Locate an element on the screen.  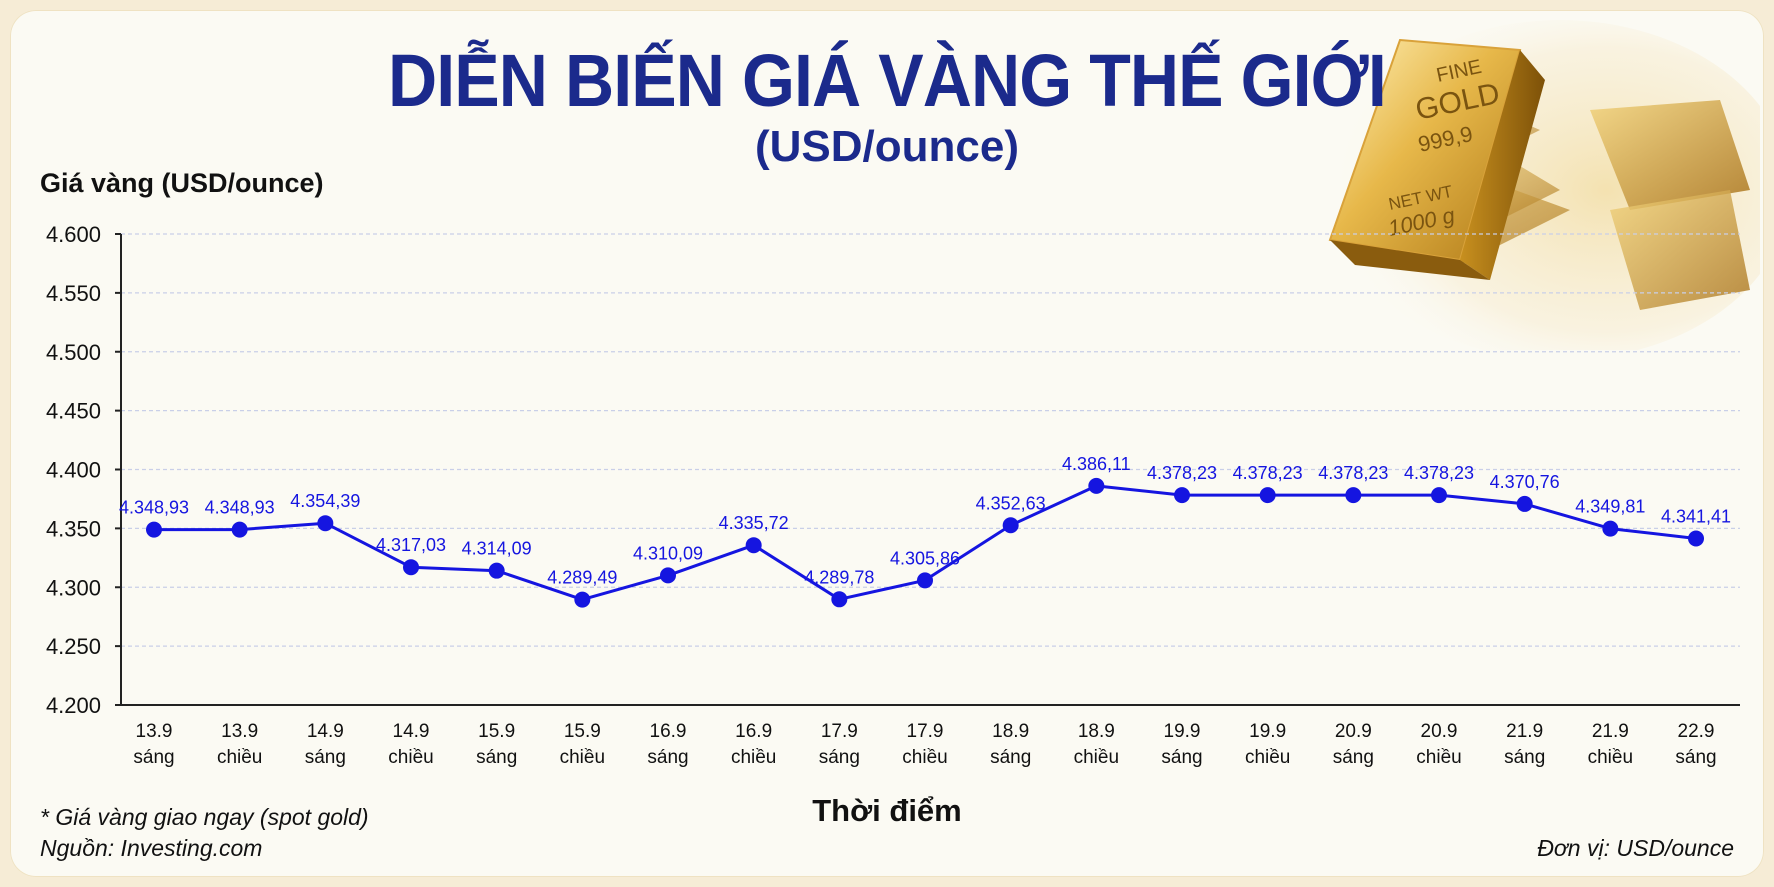
y-tick-label: 4.550 is located at coordinates (73, 293).